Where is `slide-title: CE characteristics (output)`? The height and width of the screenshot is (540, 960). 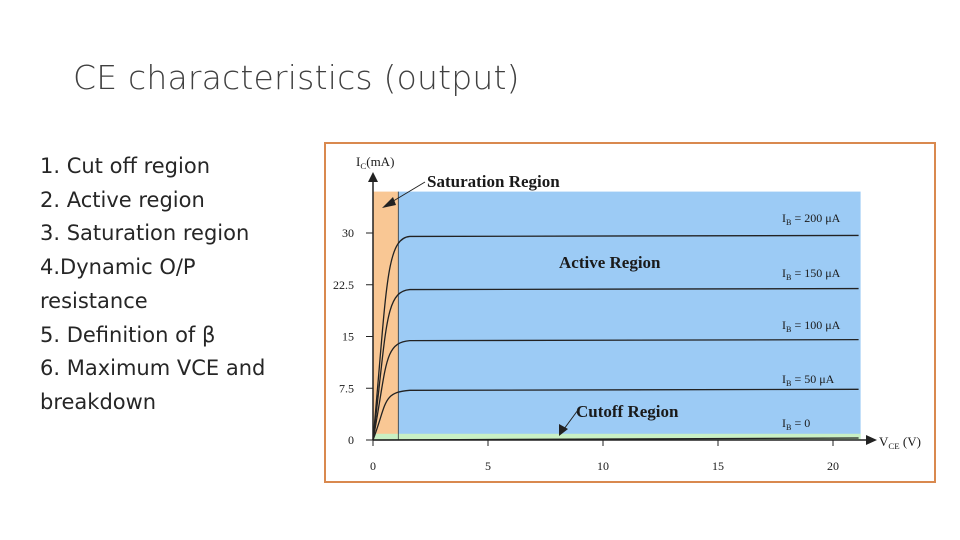
slide-title: CE characteristics (output) is located at coordinates (296, 77).